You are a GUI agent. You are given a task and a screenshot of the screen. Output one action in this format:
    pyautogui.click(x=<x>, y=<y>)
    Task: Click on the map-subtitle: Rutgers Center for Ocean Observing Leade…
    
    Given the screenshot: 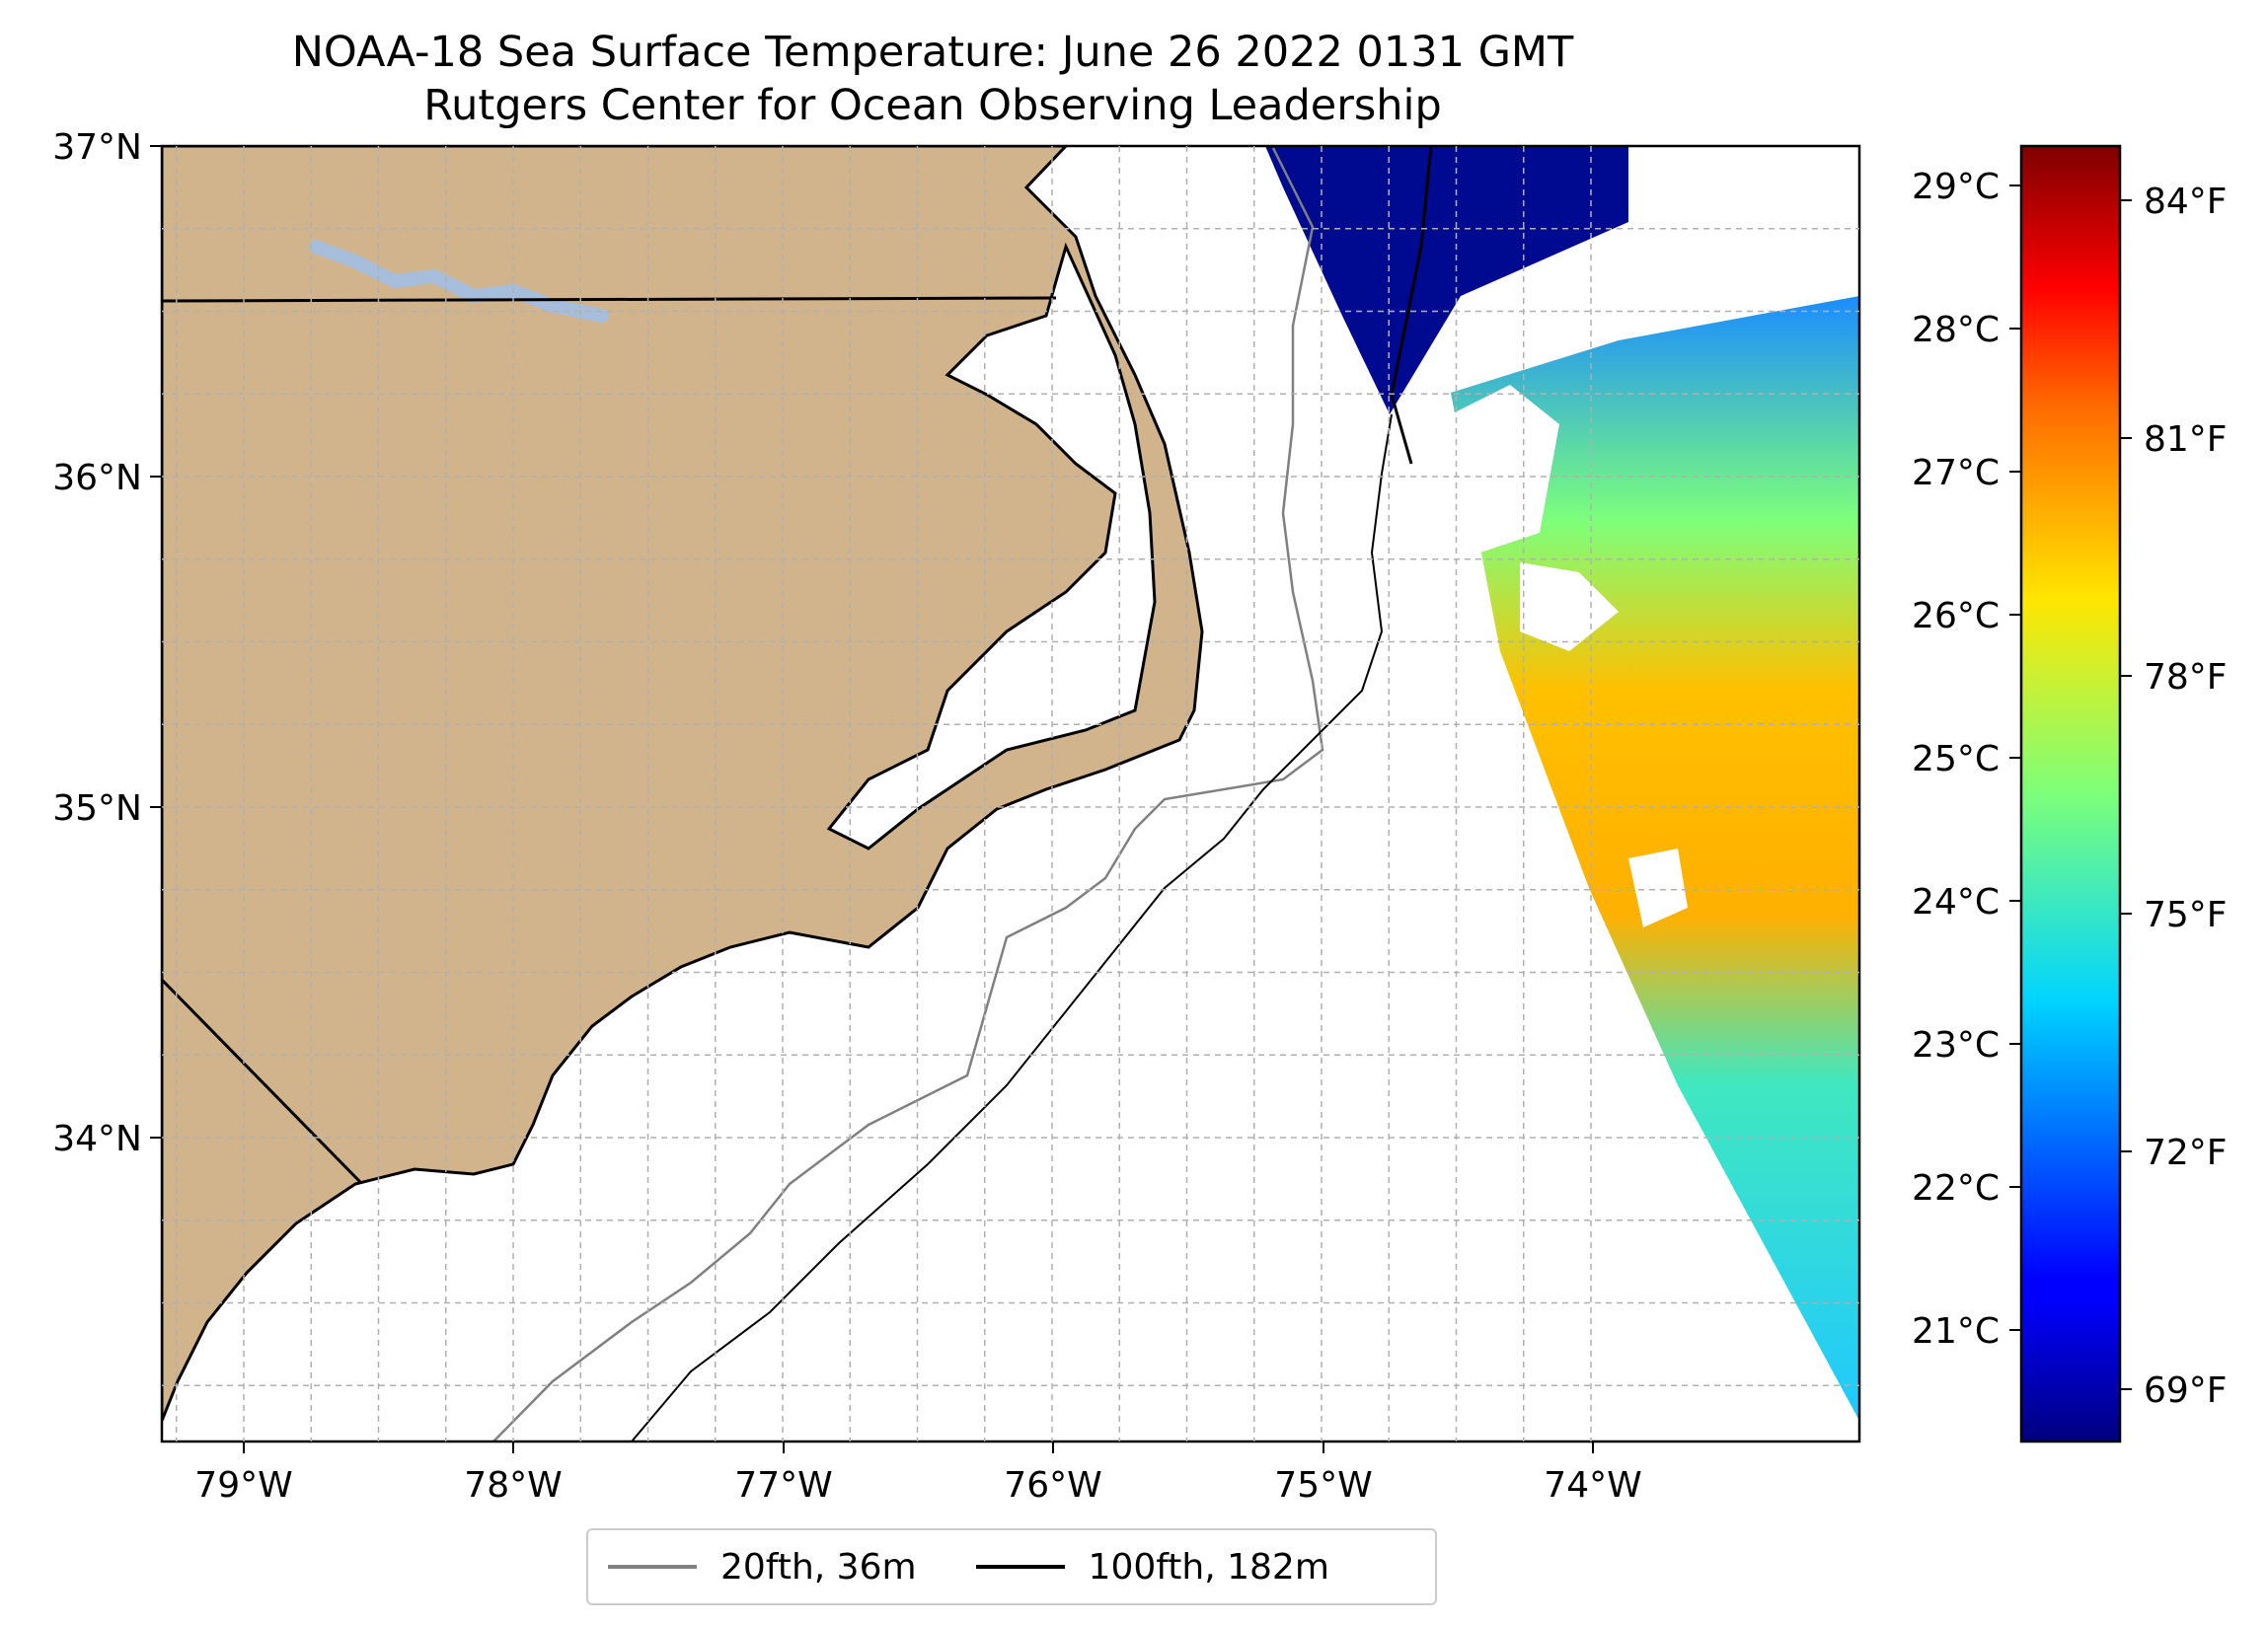 What is the action you would take?
    pyautogui.click(x=933, y=105)
    